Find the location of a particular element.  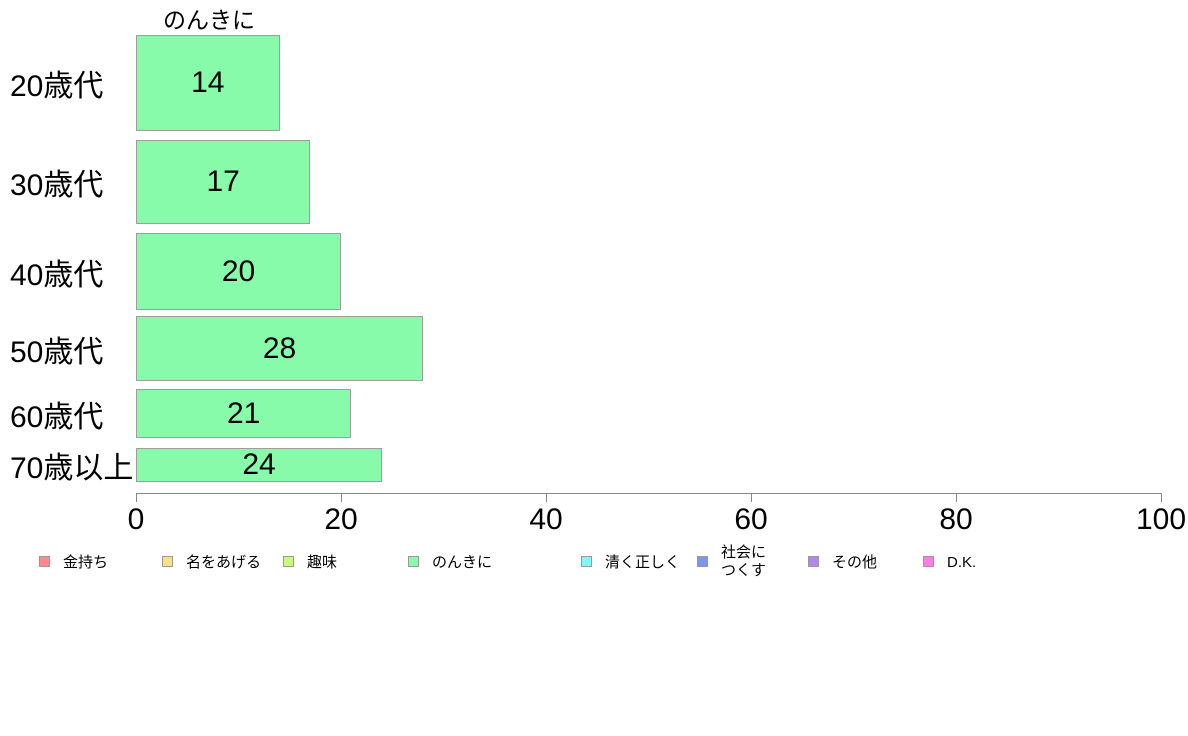

bar: 14 is located at coordinates (208, 83).